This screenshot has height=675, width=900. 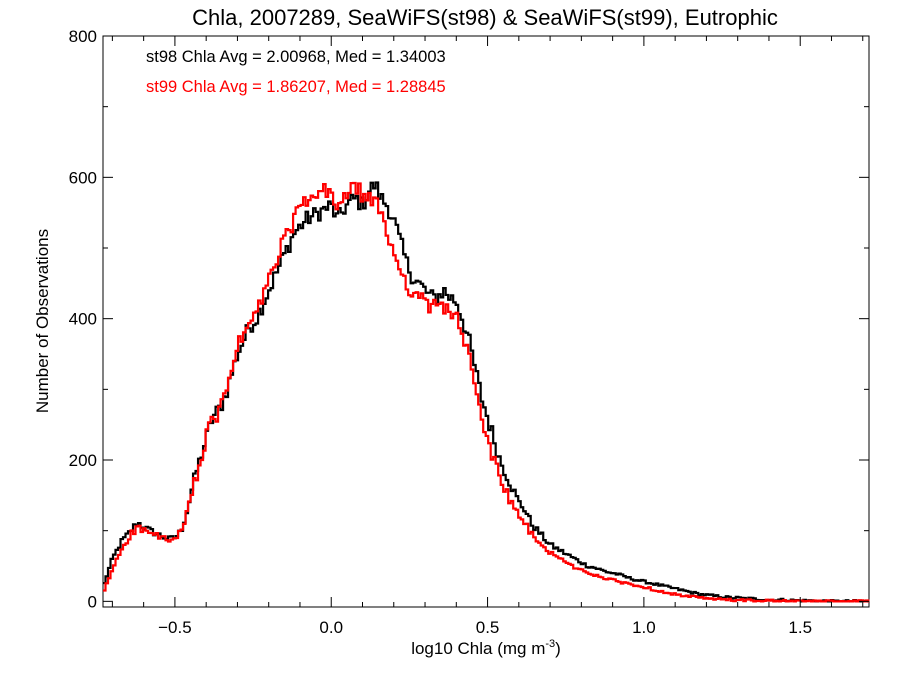 I want to click on x-tick-label: 0.0, so click(x=331, y=627).